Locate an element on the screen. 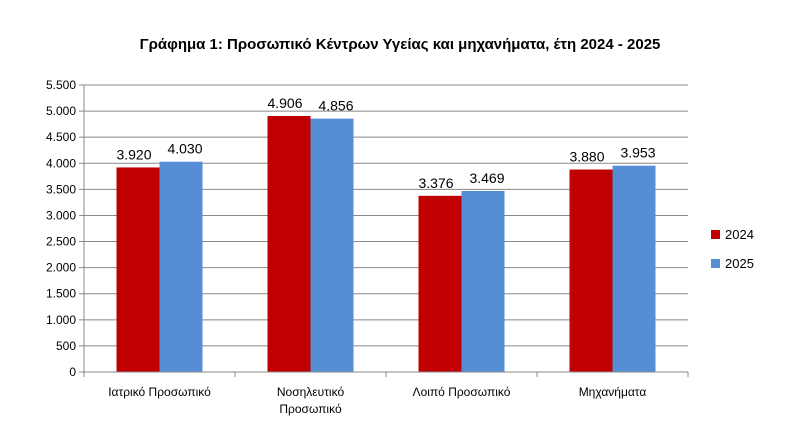 This screenshot has height=442, width=800. legend: 2024 2025 is located at coordinates (732, 249).